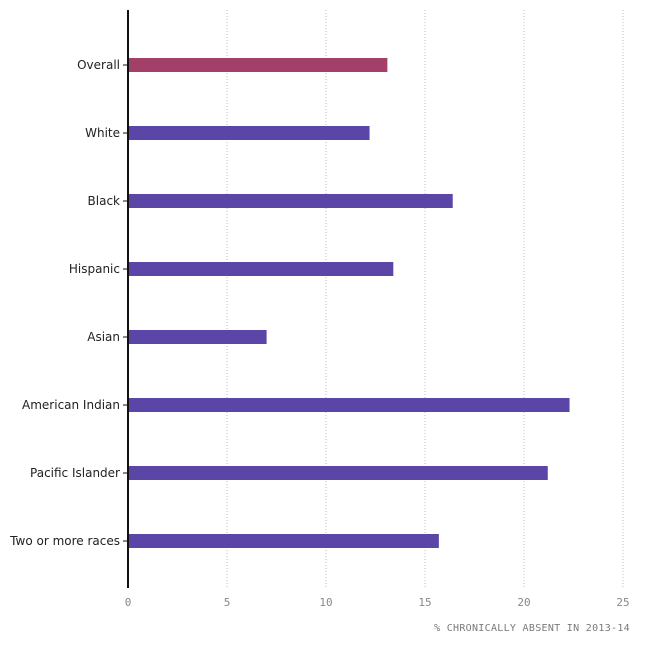  Describe the element at coordinates (197, 337) in the screenshot. I see `bar-asian` at that location.